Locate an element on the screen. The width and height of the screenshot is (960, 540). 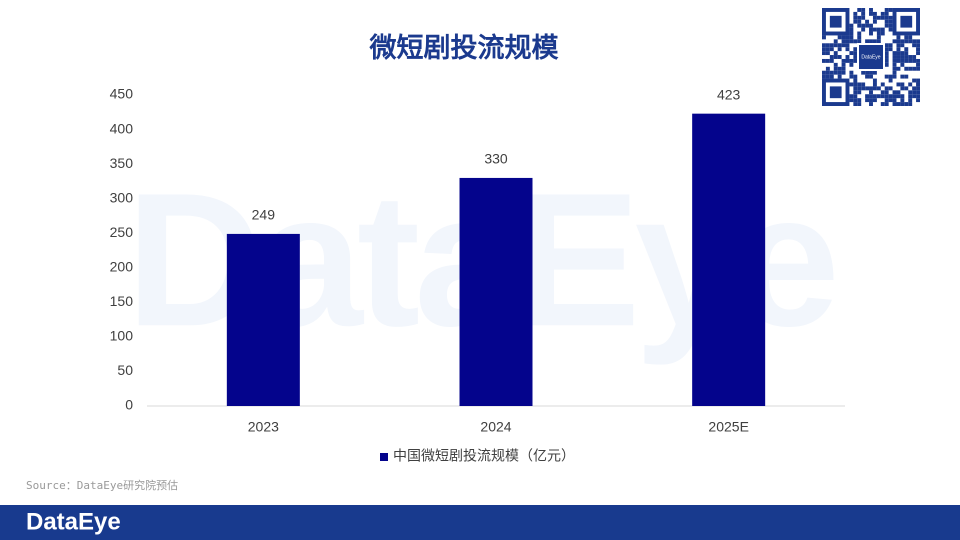
legend-label: 中国微短剧投流规模（亿元） is located at coordinates (484, 456).